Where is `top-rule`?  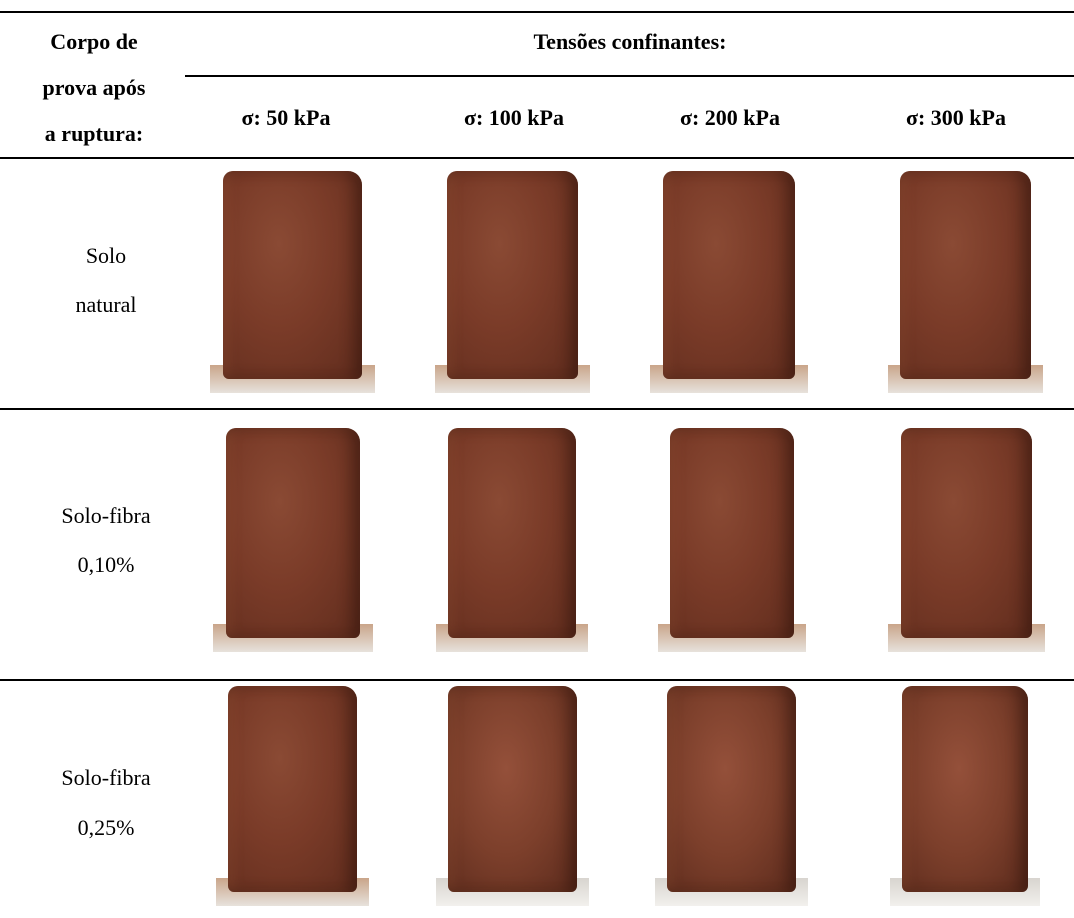
top-rule is located at coordinates (537, 12).